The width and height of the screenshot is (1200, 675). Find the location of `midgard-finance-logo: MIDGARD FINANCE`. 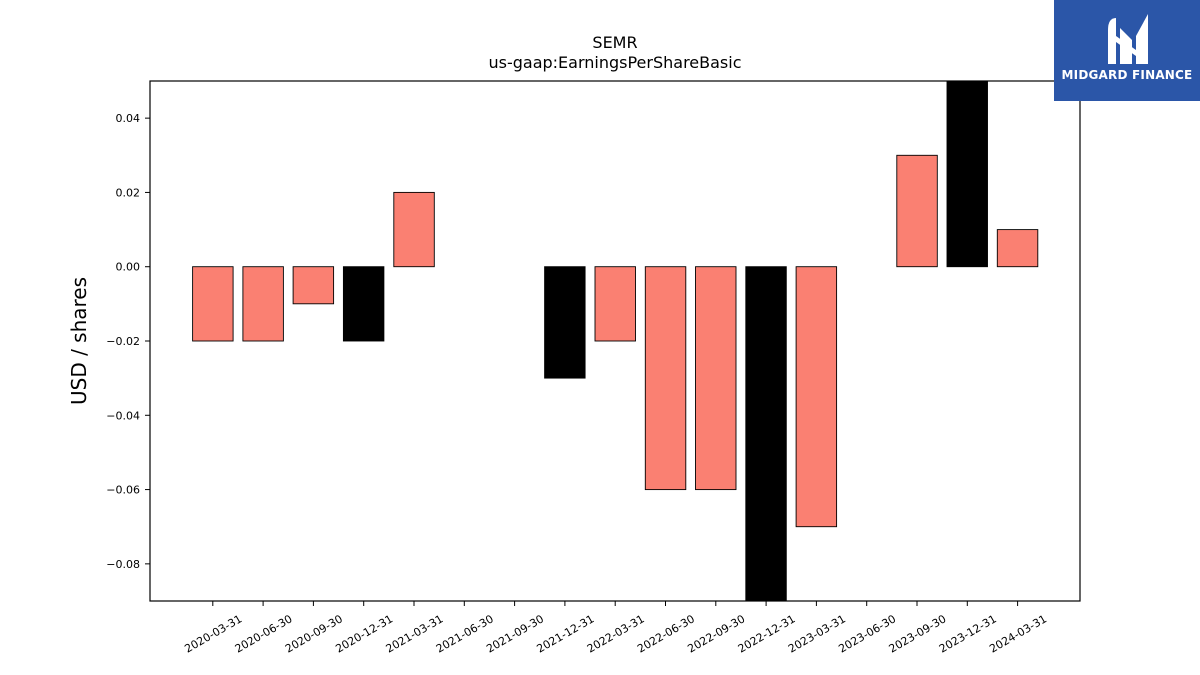

midgard-finance-logo: MIDGARD FINANCE is located at coordinates (1127, 50).